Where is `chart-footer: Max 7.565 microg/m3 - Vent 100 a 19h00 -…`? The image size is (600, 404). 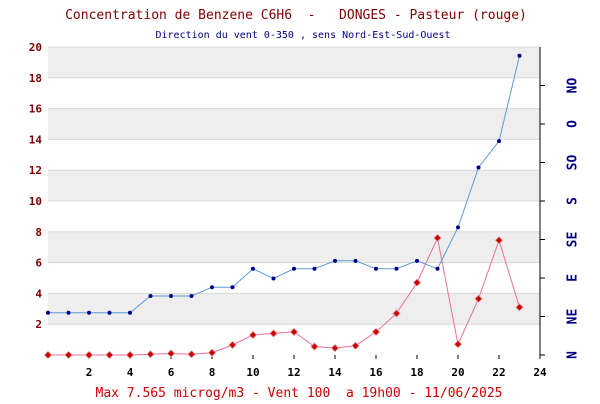
chart-footer: Max 7.565 microg/m3 - Vent 100 a 19h00 -… is located at coordinates (299, 393).